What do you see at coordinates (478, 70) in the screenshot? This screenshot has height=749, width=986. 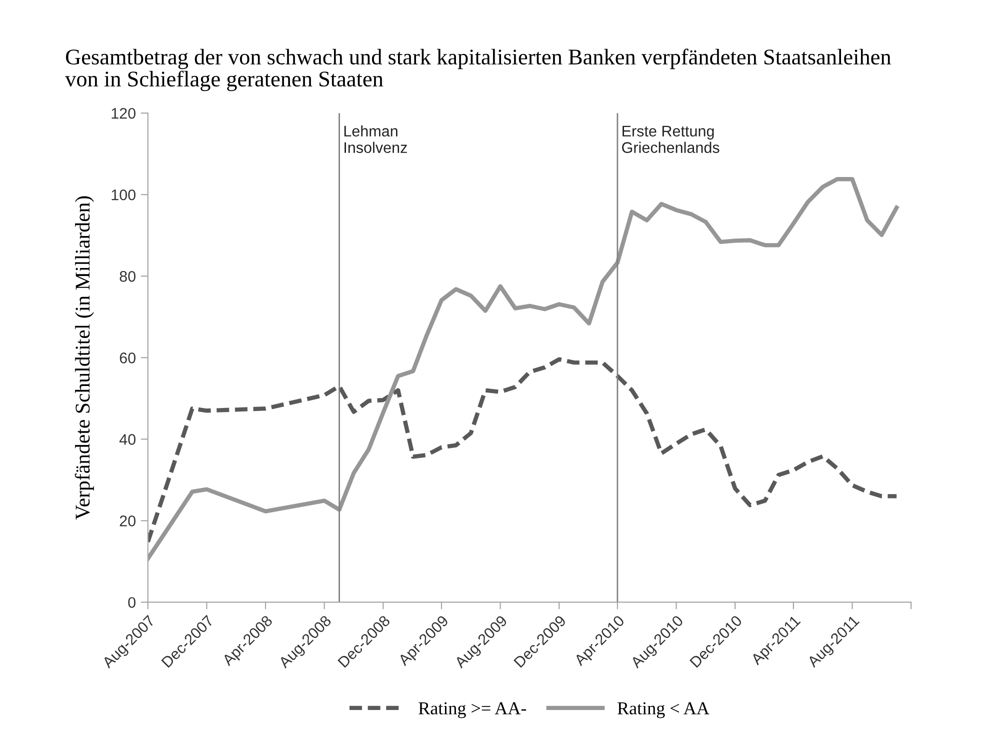 I see `chart-title: Gesamtbetrag der von schwach und stark kapitalisierten Banken verpfändeten Staatsanleihen von in Schieflage geratenen Staaten` at bounding box center [478, 70].